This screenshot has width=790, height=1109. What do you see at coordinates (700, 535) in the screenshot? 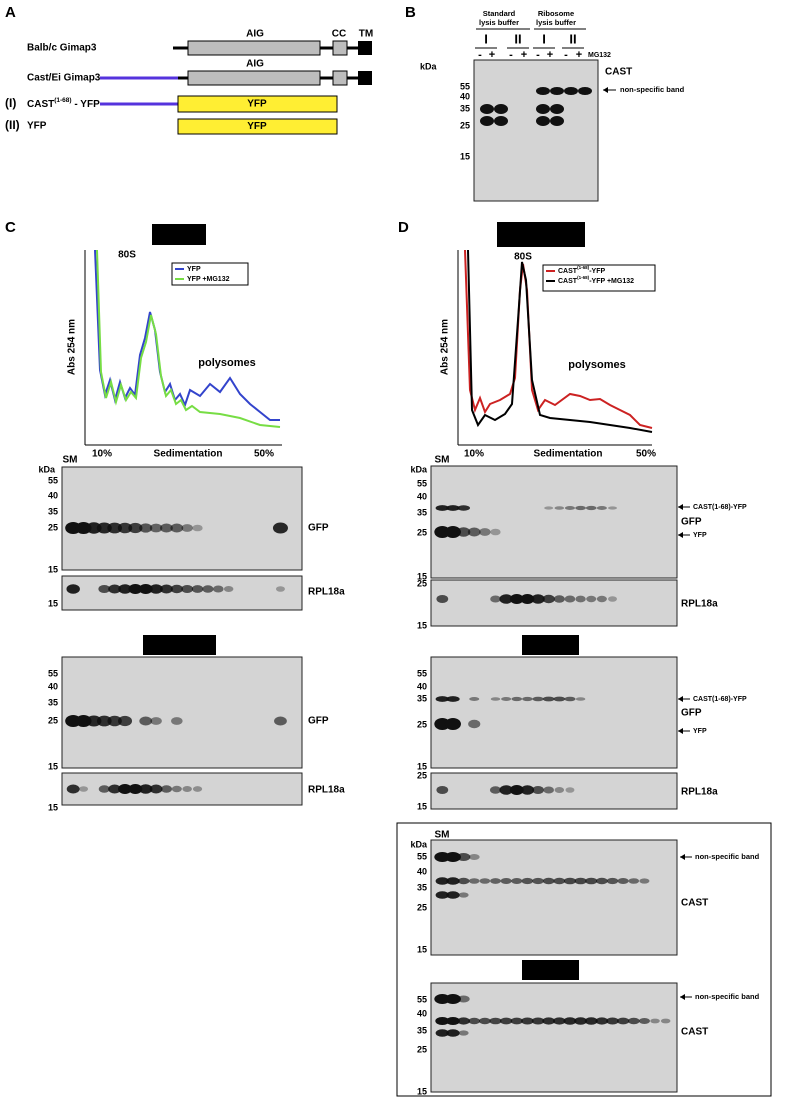
I see `annotation: YFP` at bounding box center [700, 535].